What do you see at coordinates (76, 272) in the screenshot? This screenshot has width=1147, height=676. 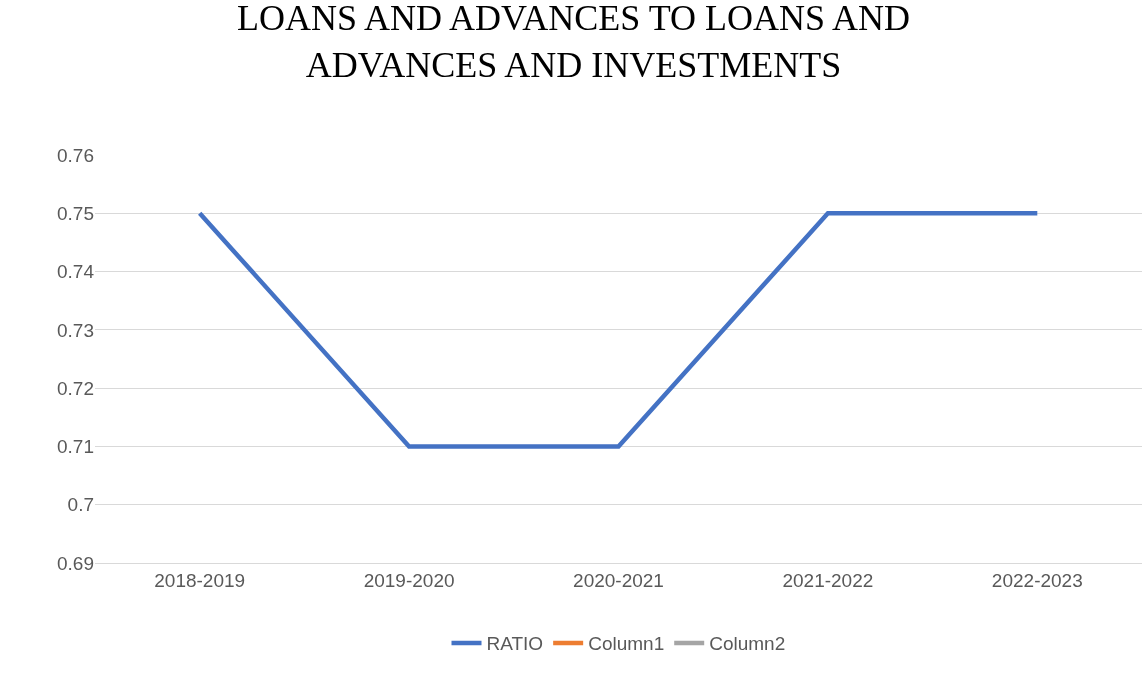 I see `y-tick-label: 0.74` at bounding box center [76, 272].